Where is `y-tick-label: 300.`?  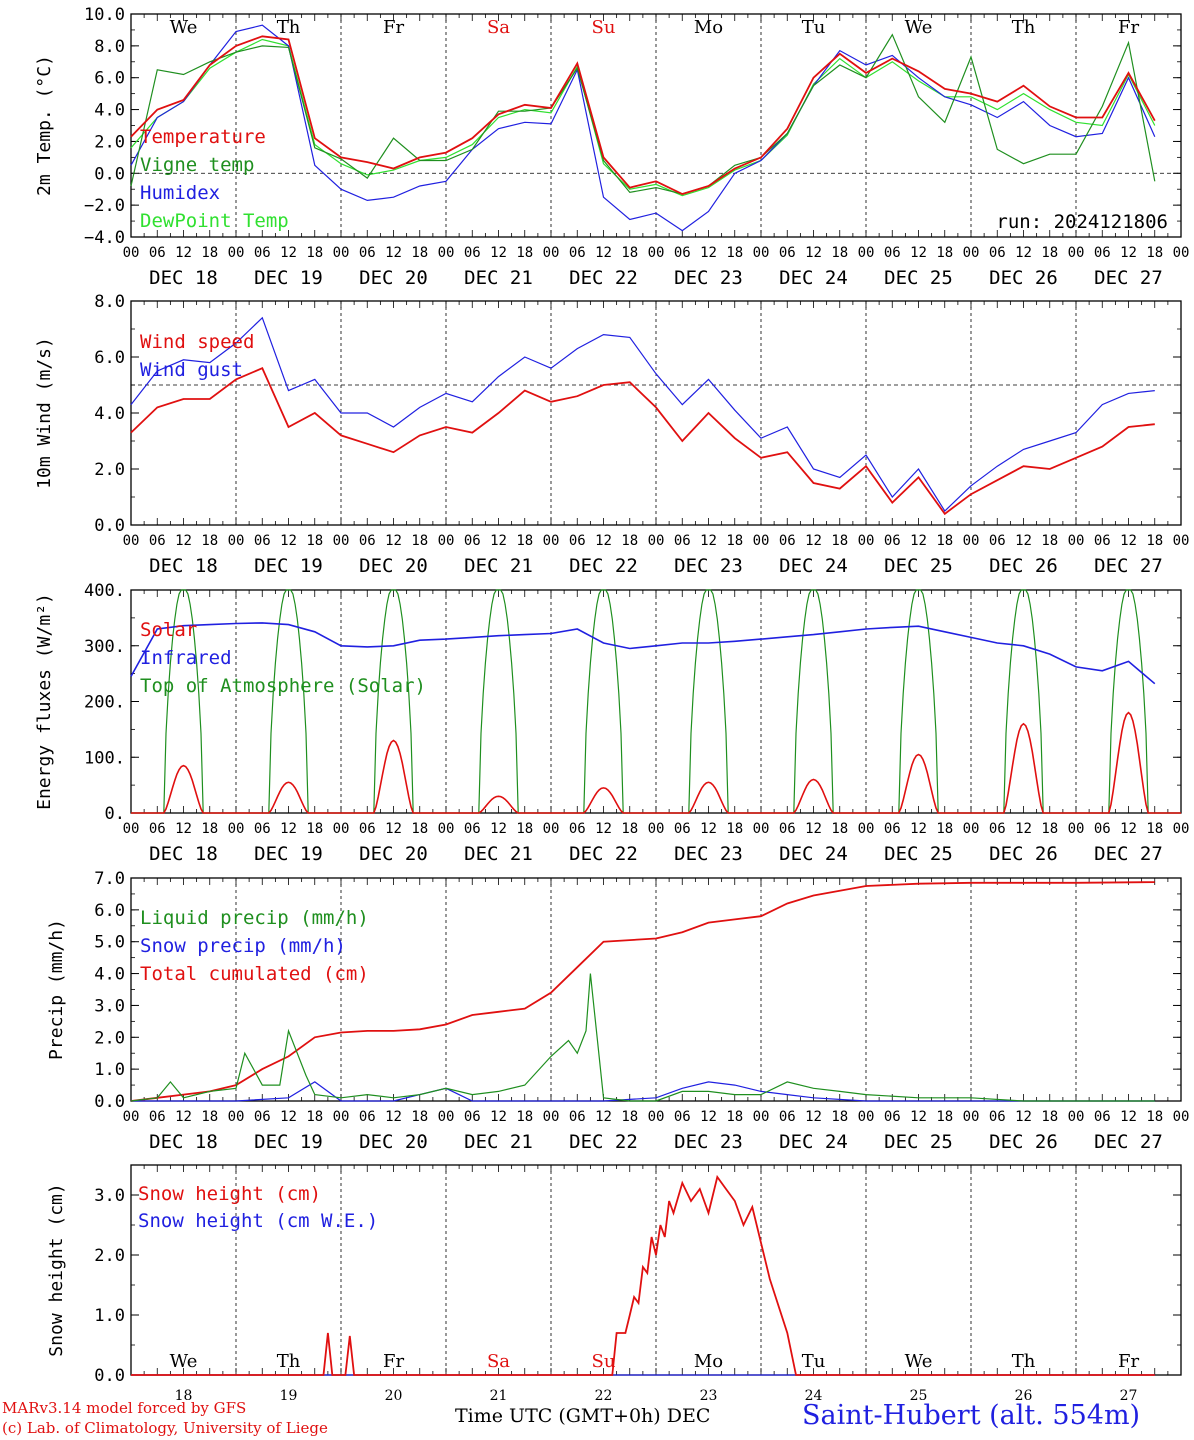
y-tick-label: 300. is located at coordinates (104, 647).